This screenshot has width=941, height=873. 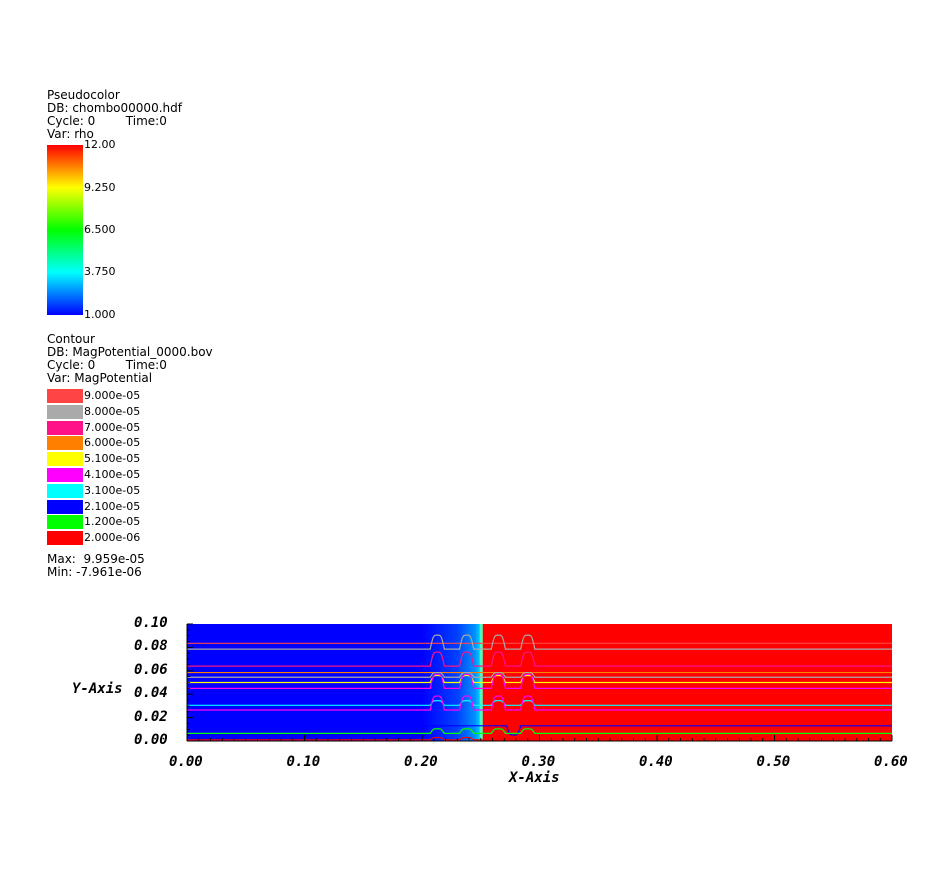 What do you see at coordinates (151, 623) in the screenshot?
I see `y-tick-label: 0.10` at bounding box center [151, 623].